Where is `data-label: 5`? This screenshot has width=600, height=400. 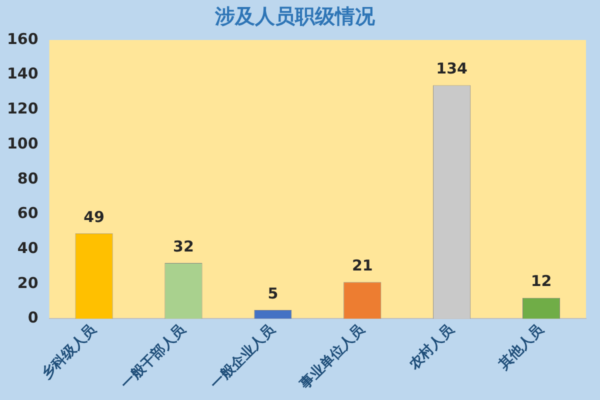
data-label: 5 is located at coordinates (273, 293).